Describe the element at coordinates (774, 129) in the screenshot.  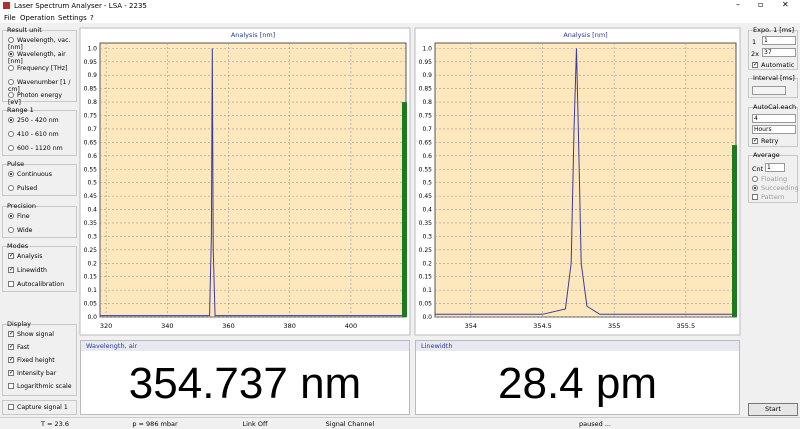
I see `autocal-unit-select: Hours` at that location.